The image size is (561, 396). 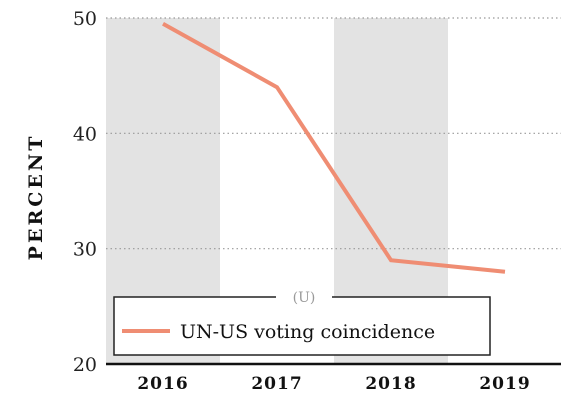 What do you see at coordinates (307, 332) in the screenshot?
I see `legend-label-0: UN-US voting coincidence` at bounding box center [307, 332].